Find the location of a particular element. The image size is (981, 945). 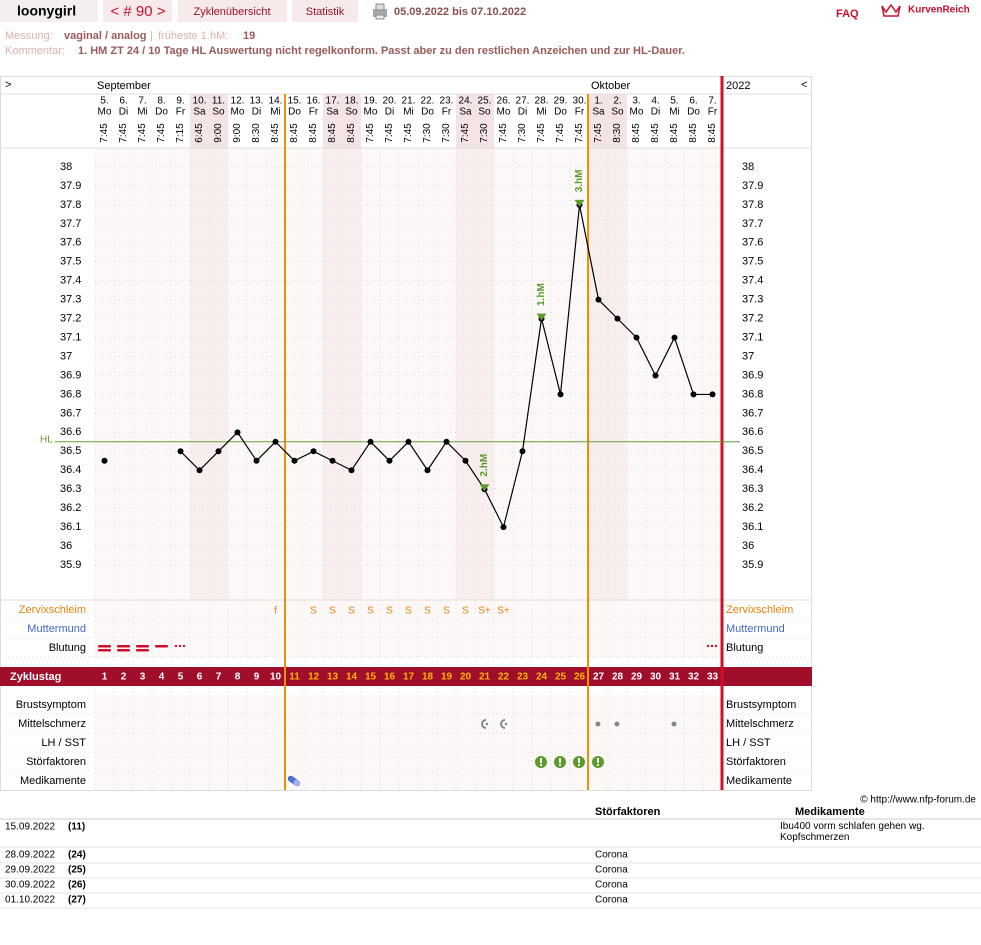

y-tick-label: 36.3 is located at coordinates (70, 489).